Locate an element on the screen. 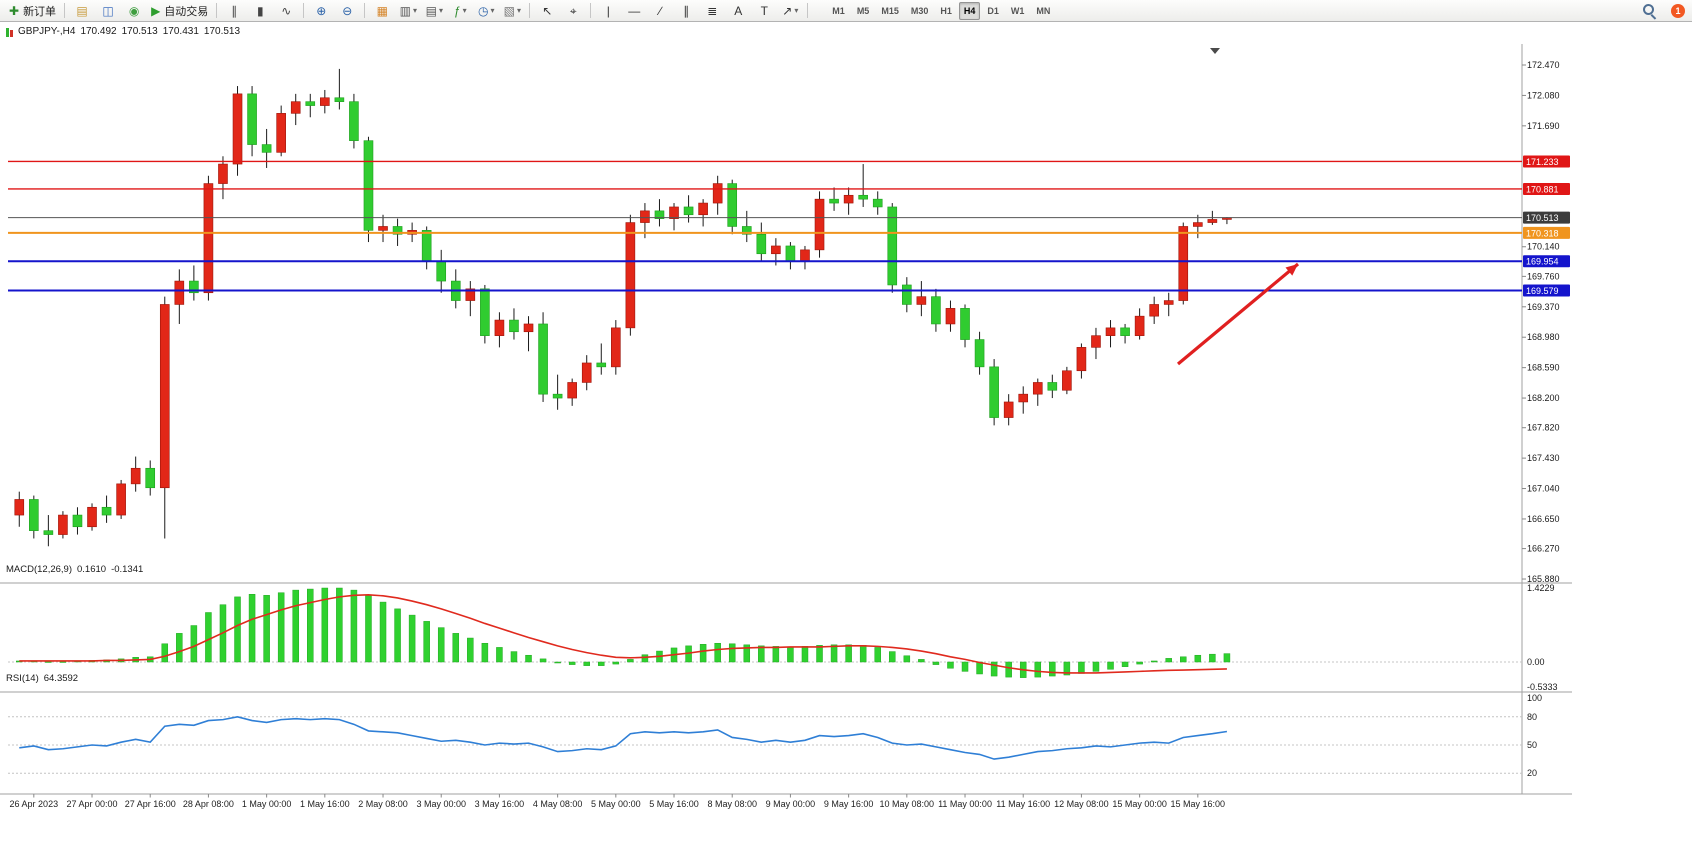  timeframe-w1: W1 is located at coordinates (1017, 10).